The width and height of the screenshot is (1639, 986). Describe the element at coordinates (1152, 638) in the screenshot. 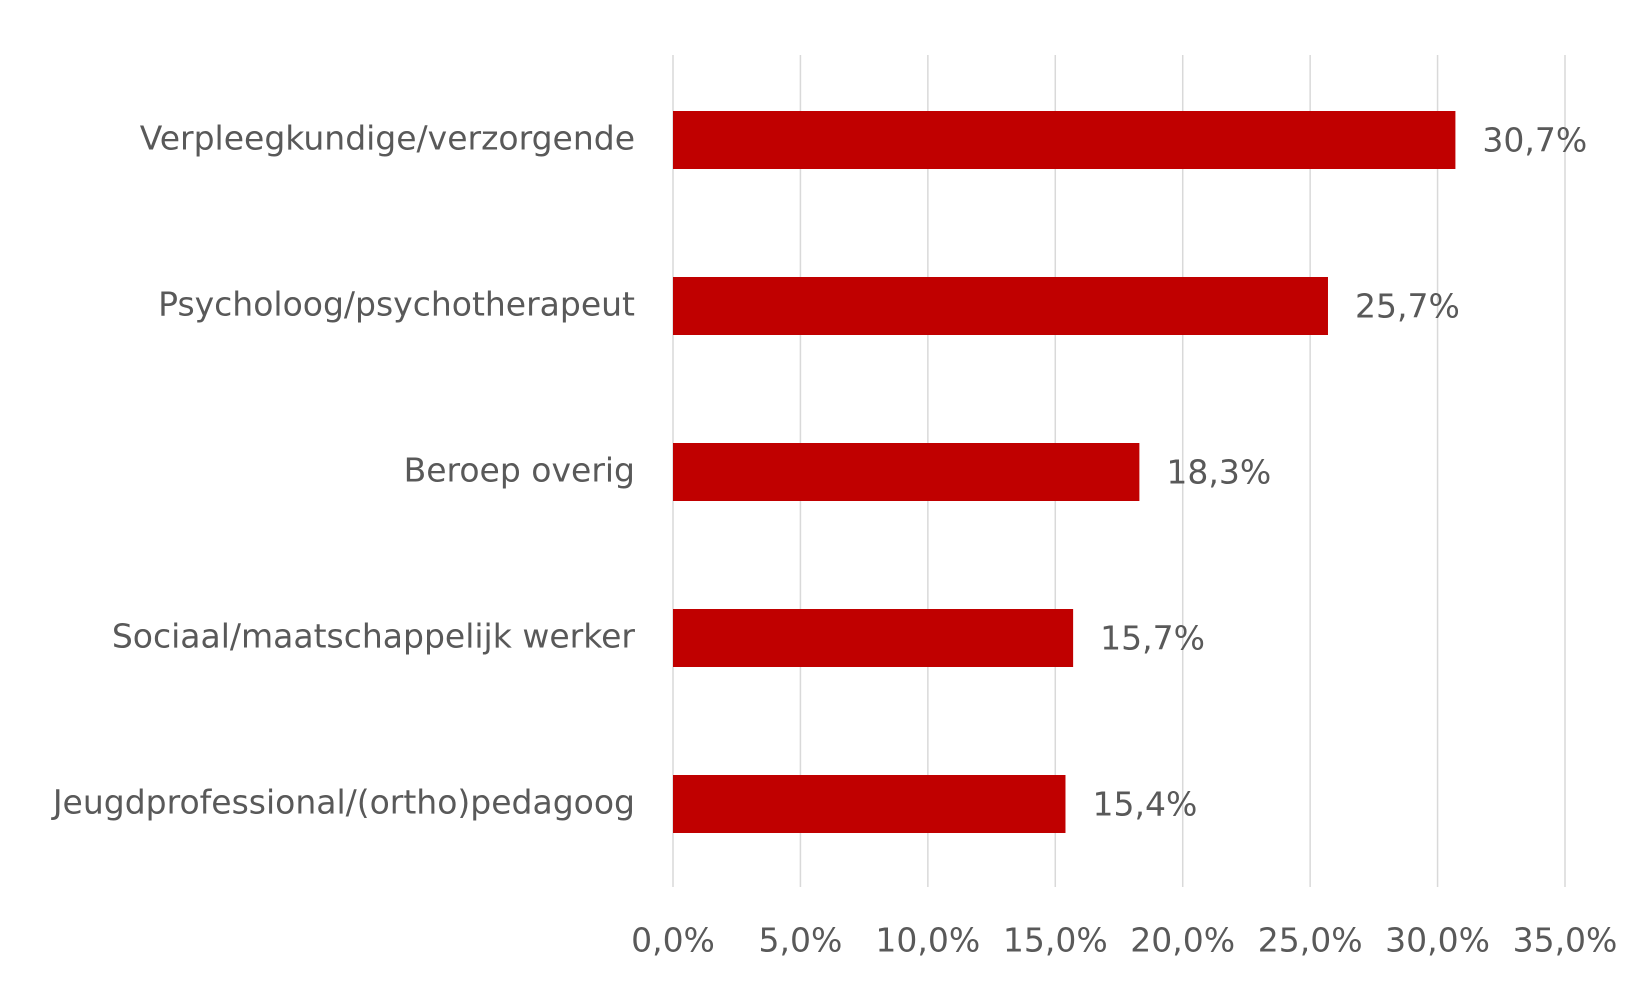

I see `data-label: 15,7%` at that location.